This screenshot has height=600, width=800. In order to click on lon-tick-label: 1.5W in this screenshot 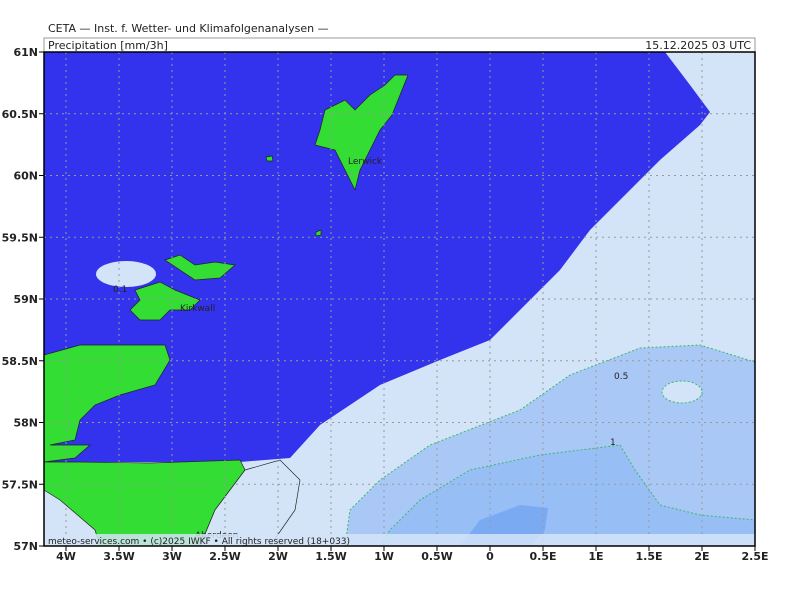, I will do `click(331, 556)`.